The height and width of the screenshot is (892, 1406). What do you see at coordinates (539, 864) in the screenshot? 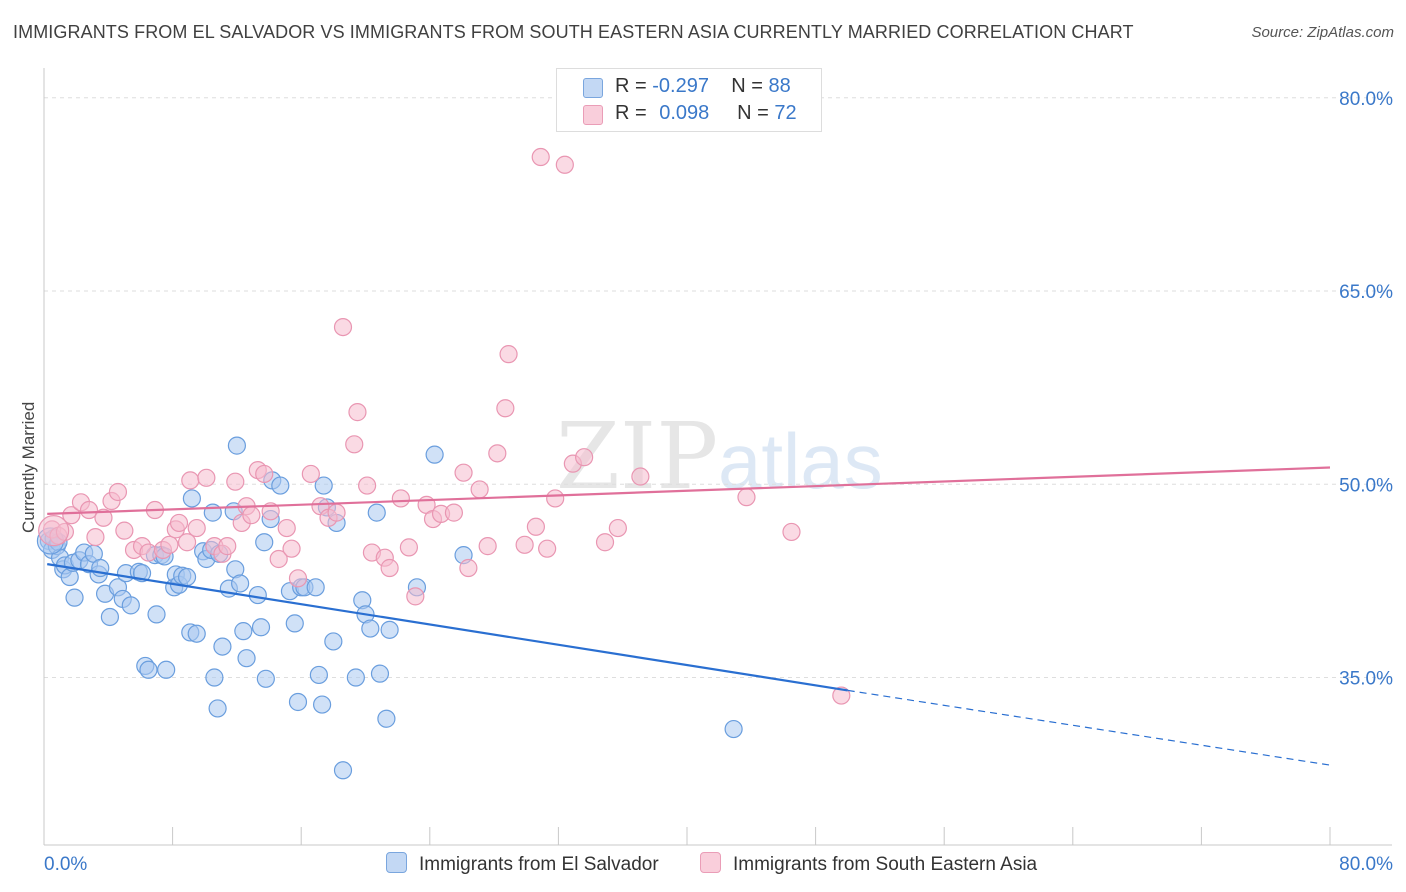
I see `series-legend-label-blue: Immigrants from El Salvador` at bounding box center [539, 864].